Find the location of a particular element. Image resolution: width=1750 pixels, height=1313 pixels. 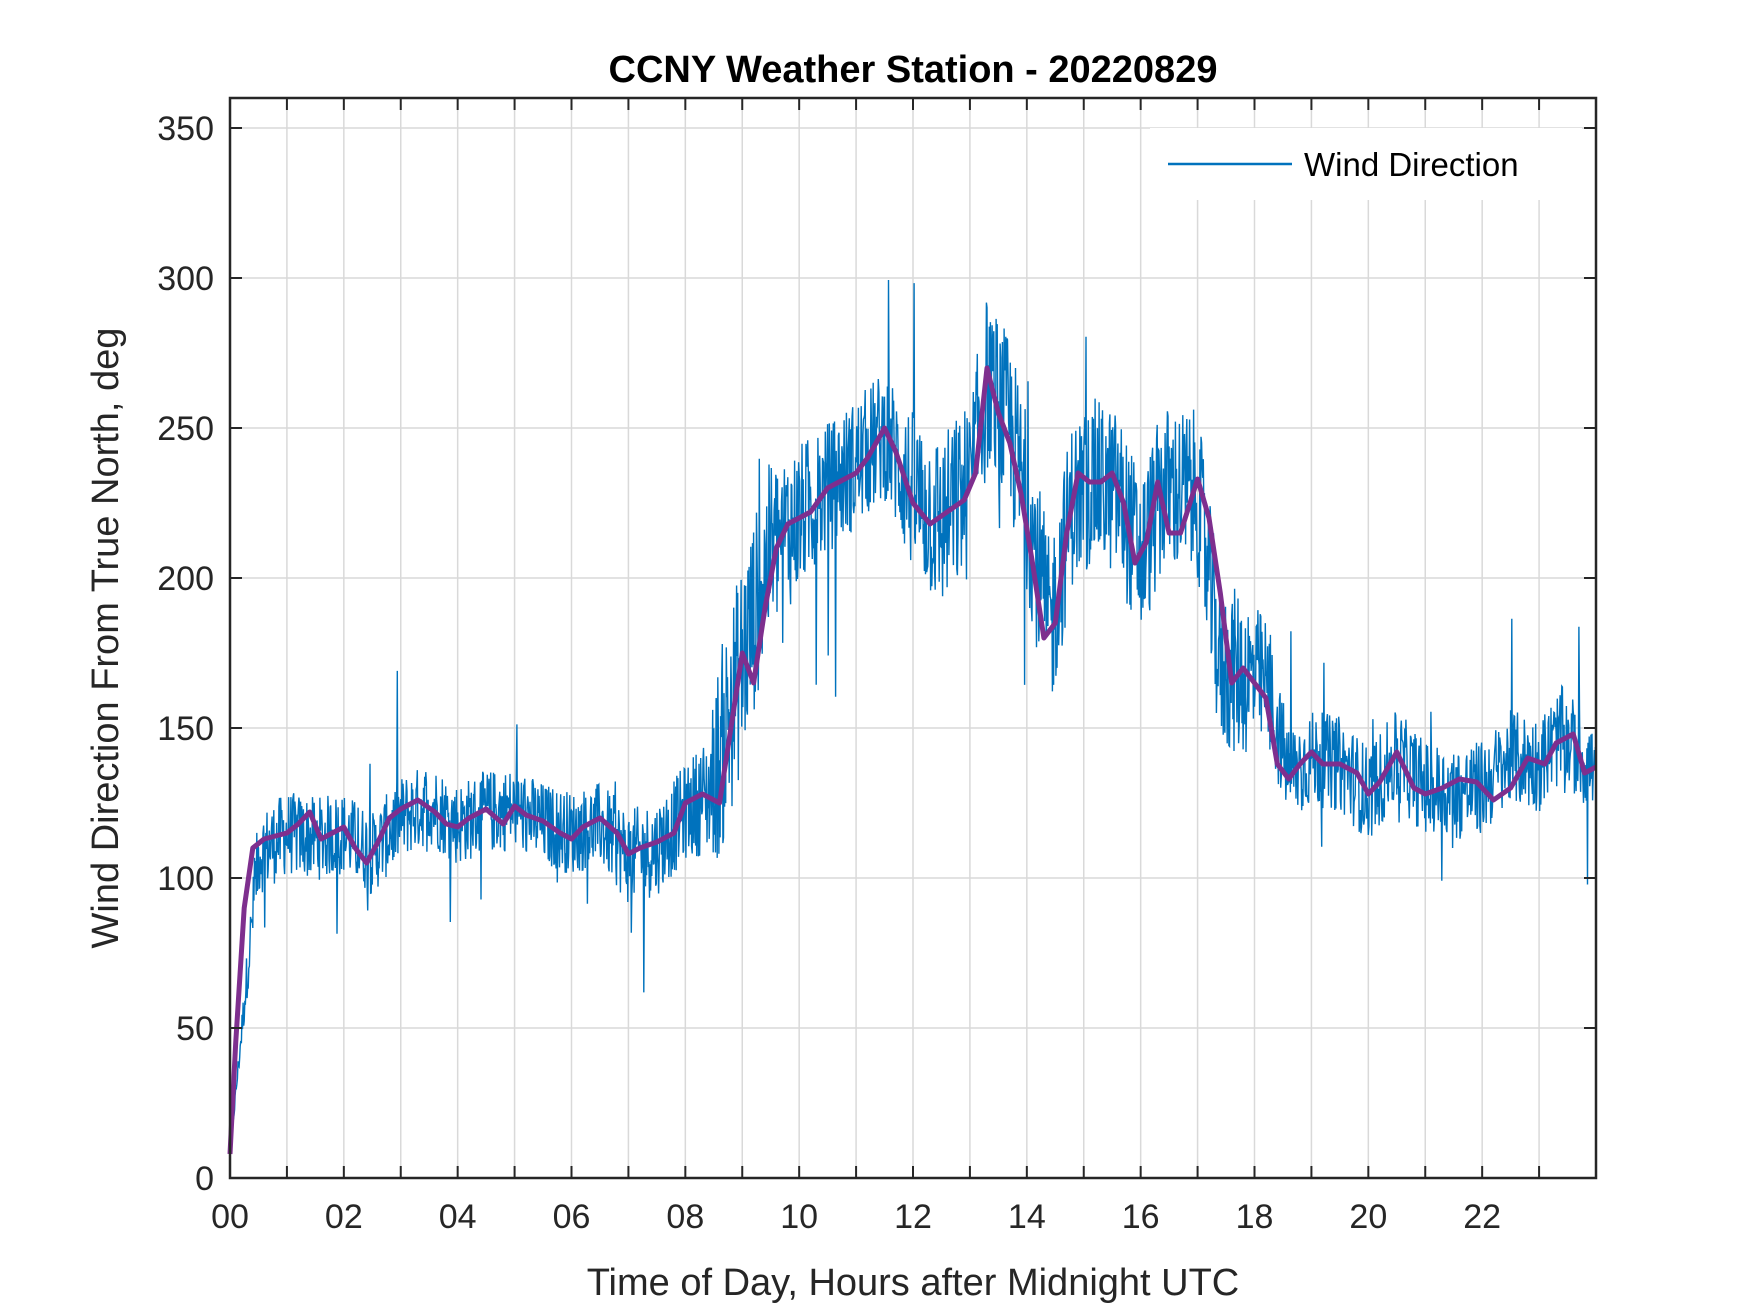

y-tick-label: 200 is located at coordinates (185, 579).